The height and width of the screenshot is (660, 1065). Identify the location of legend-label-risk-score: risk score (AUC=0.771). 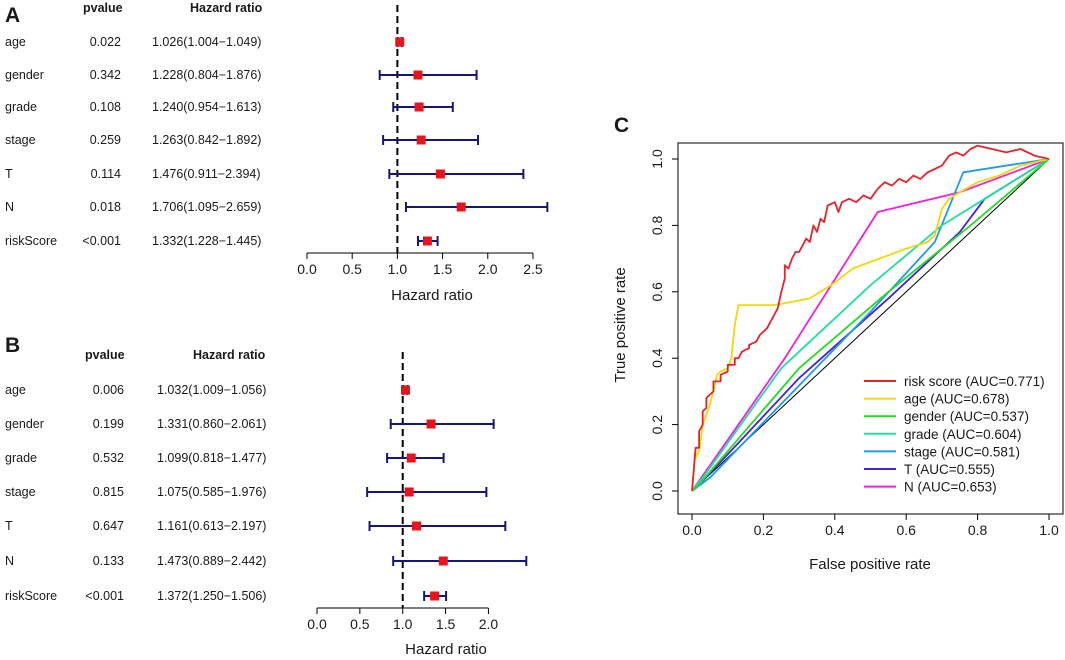
(974, 381).